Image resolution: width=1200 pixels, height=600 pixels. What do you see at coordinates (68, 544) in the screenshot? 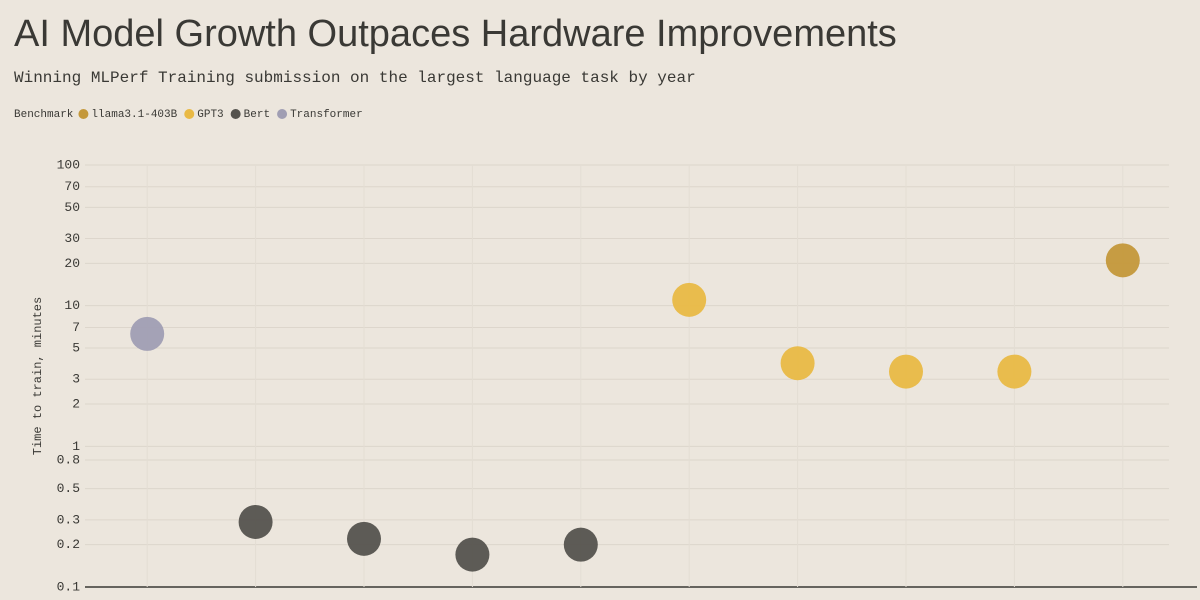
I see `y-tick-label: 0.2` at bounding box center [68, 544].